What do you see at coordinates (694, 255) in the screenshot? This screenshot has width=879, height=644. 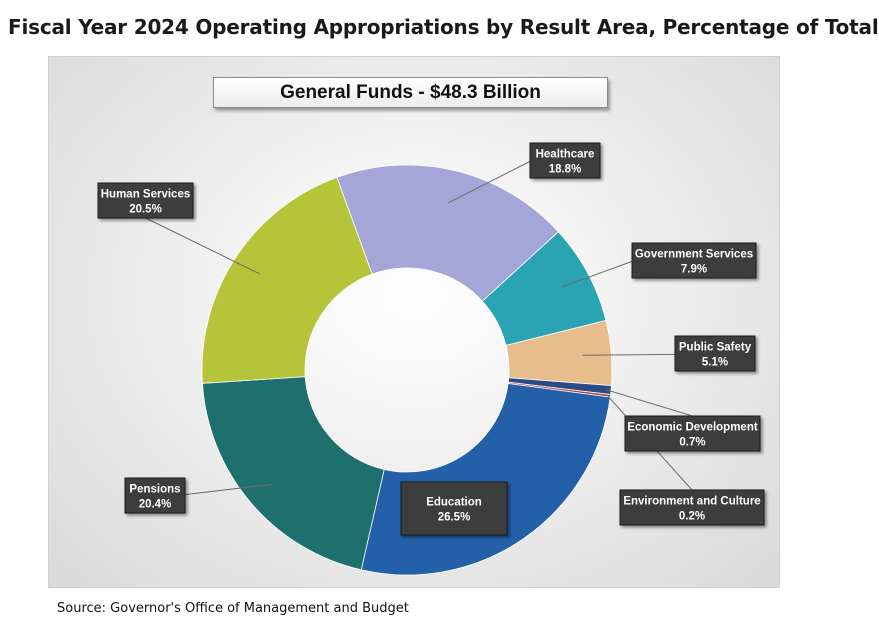 I see `data-label-name-government-services: Government Services` at bounding box center [694, 255].